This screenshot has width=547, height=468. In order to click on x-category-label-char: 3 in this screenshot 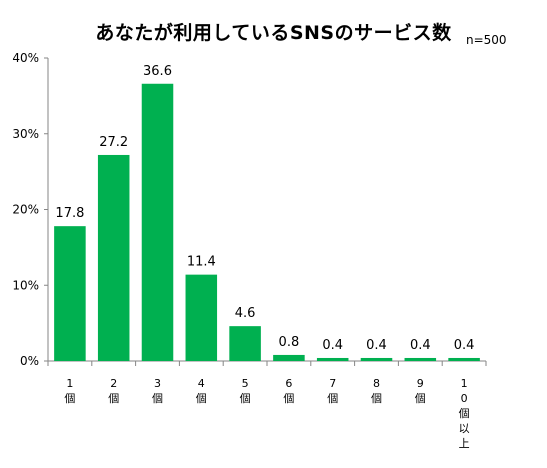, I will do `click(157, 383)`.